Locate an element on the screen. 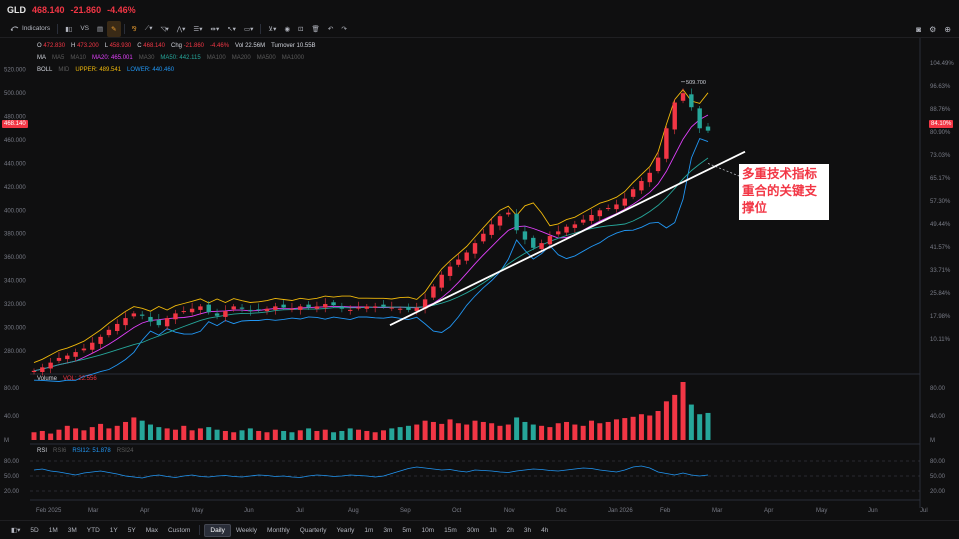 Image resolution: width=959 pixels, height=539 pixels. interval-1m: 1m is located at coordinates (369, 530).